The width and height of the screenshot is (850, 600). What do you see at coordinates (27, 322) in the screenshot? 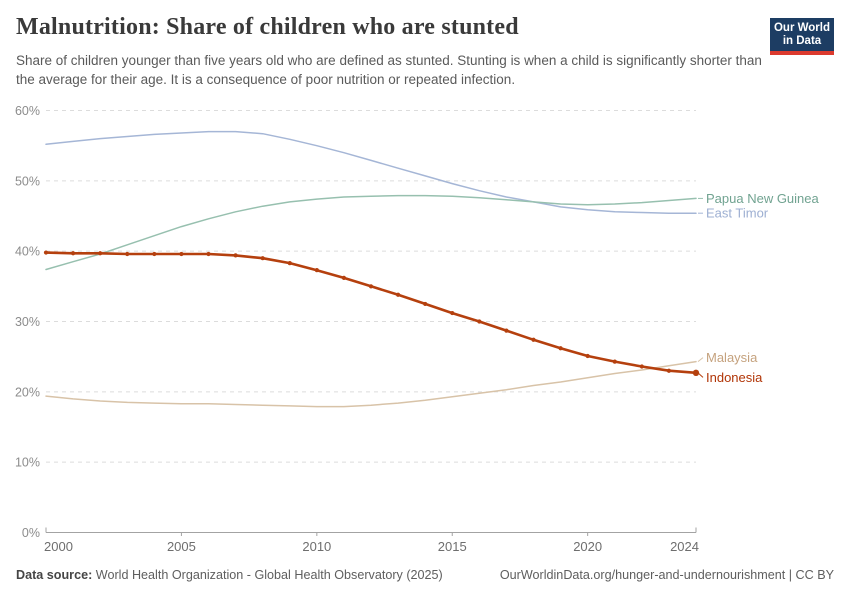
I see `y-tick-label: 30%` at bounding box center [27, 322].